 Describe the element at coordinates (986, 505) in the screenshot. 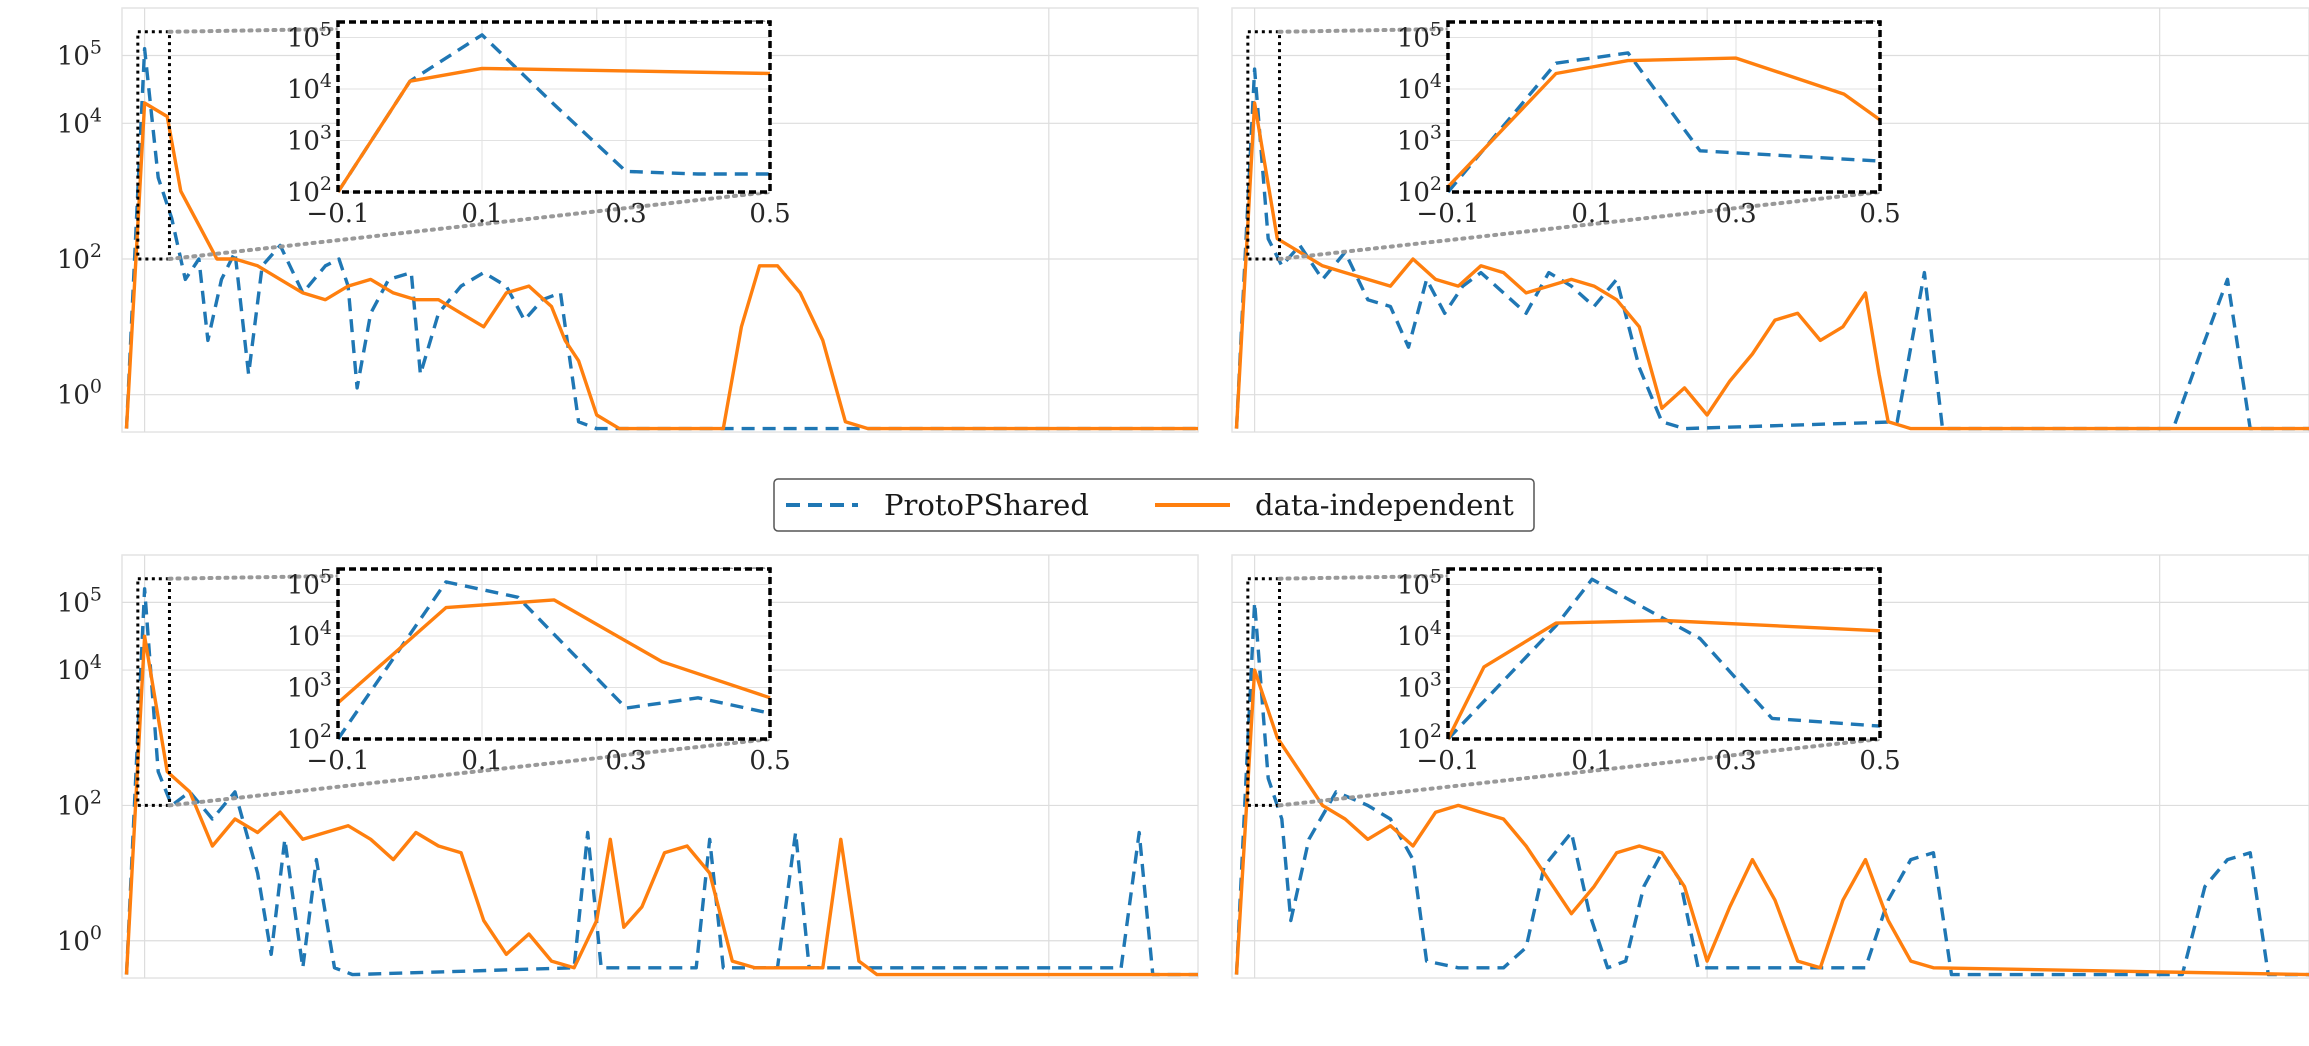

I see `legend-label-protopshared: ProtoPShared` at that location.